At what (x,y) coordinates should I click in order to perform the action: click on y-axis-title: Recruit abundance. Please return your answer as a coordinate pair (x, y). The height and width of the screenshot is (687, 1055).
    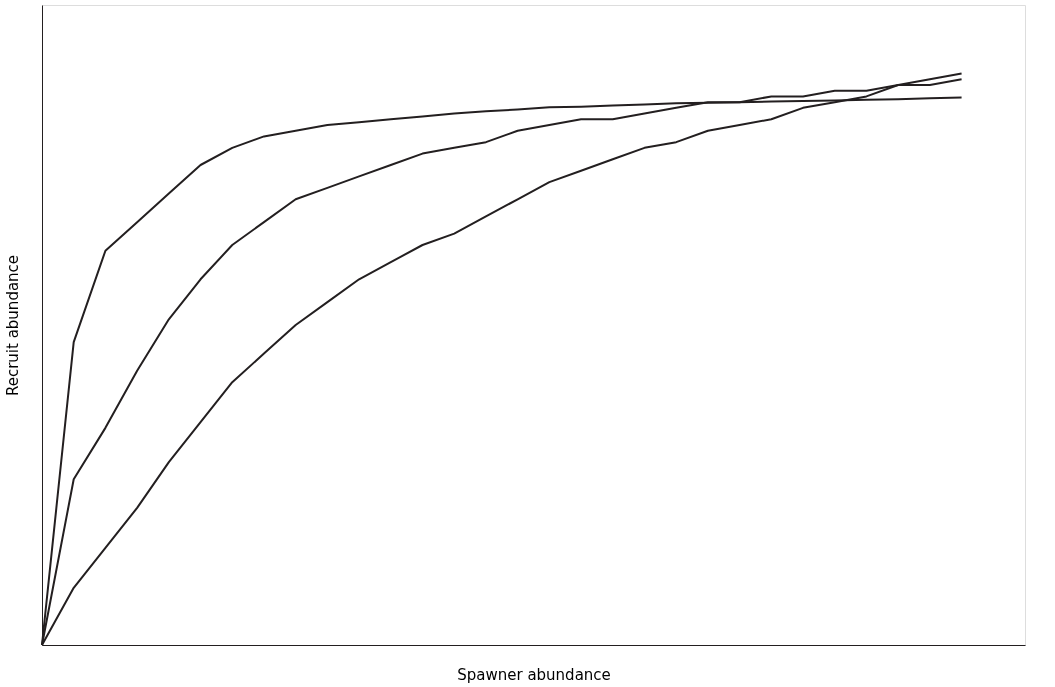
    Looking at the image, I should click on (12, 325).